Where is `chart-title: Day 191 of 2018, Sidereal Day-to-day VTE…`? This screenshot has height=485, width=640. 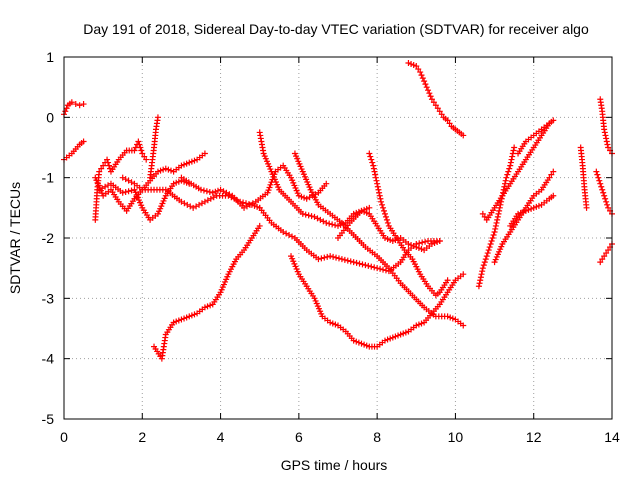
chart-title: Day 191 of 2018, Sidereal Day-to-day VTE… is located at coordinates (336, 29).